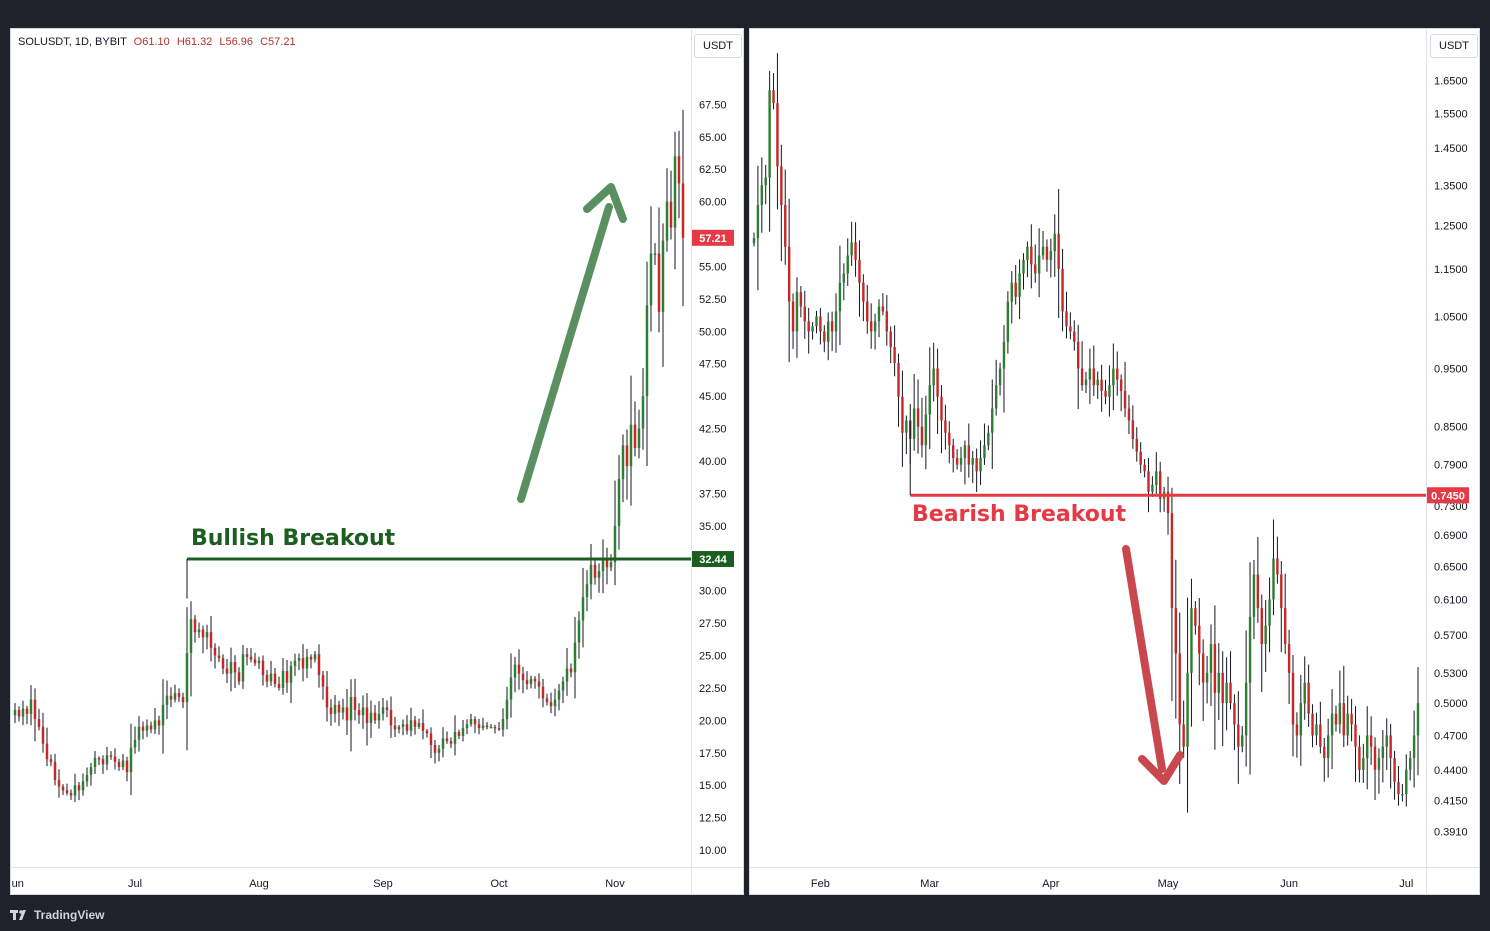 This screenshot has width=1490, height=931. I want to click on ohlc-open: O61.10, so click(151, 42).